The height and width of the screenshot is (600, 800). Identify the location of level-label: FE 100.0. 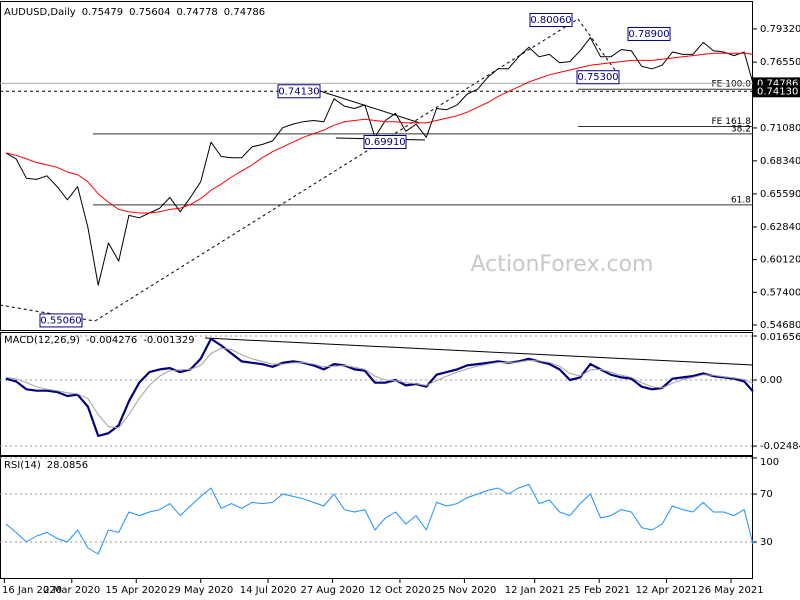
(732, 85).